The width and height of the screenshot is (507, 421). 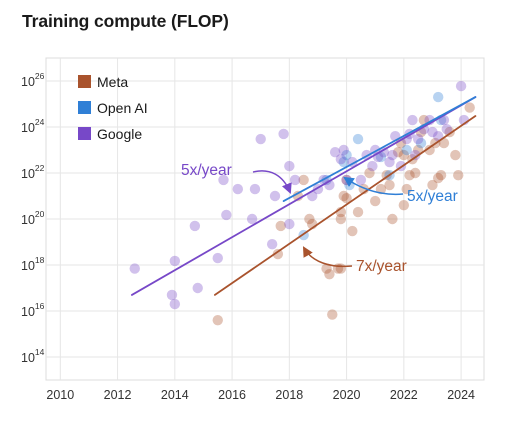 What do you see at coordinates (40, 260) in the screenshot?
I see `y-tick-exponent: 18` at bounding box center [40, 260].